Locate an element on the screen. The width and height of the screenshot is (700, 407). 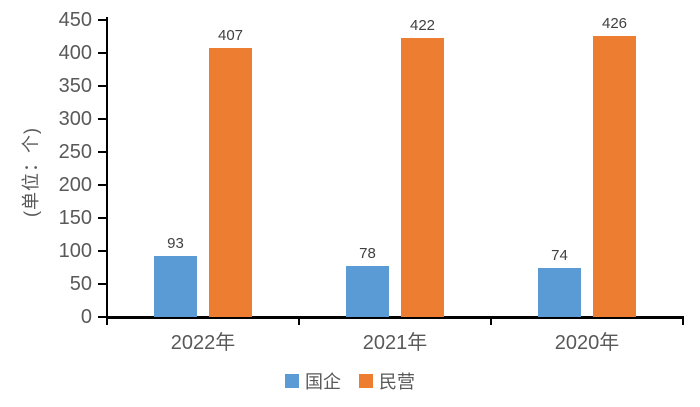
bar-value-label: 407 is located at coordinates (230, 36).